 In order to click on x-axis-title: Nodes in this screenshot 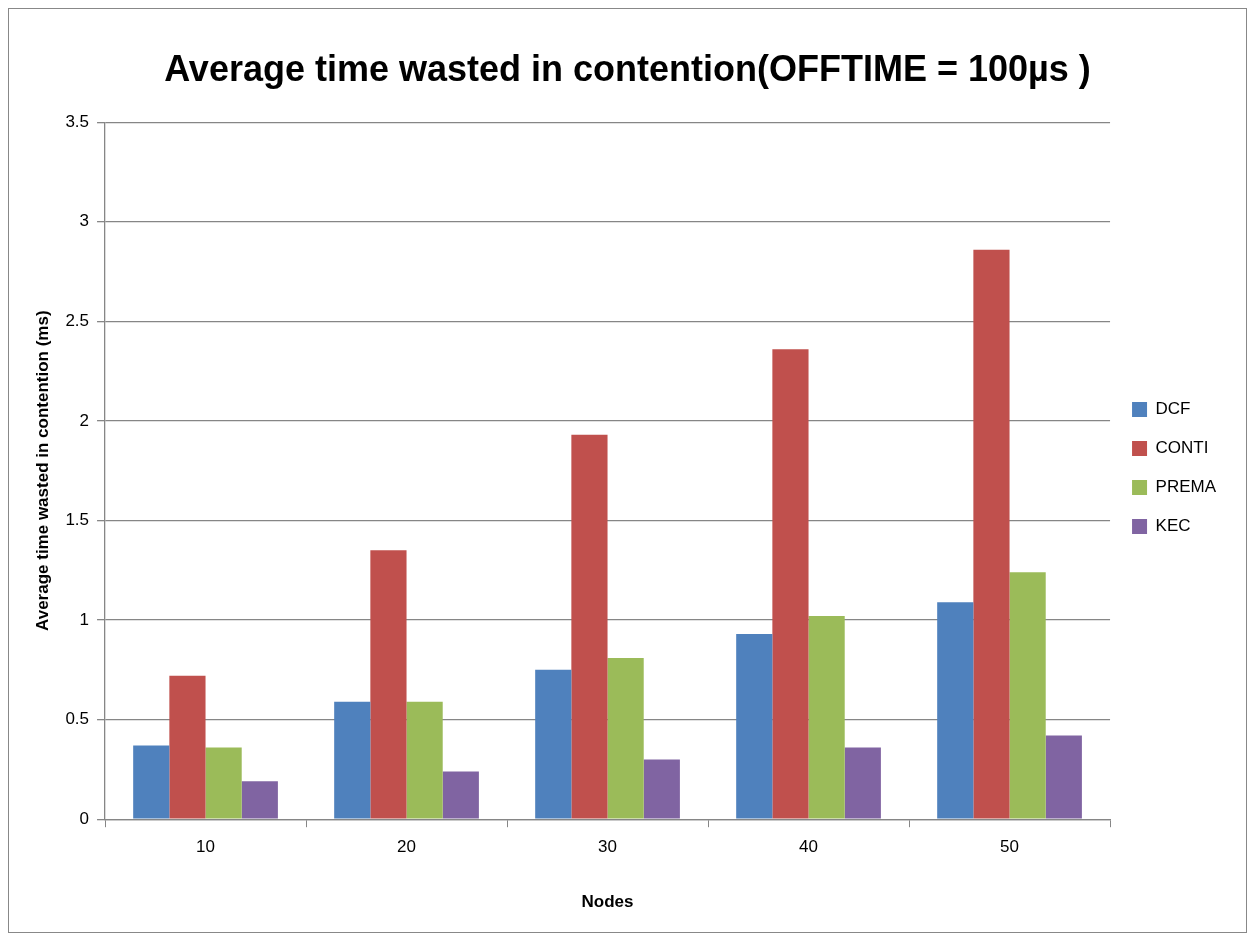, I will do `click(607, 902)`.